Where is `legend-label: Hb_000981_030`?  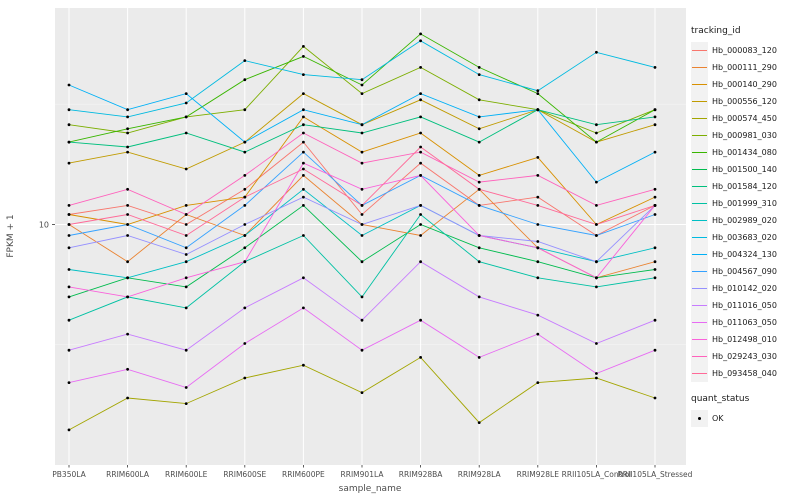 legend-label: Hb_000981_030 is located at coordinates (744, 135).